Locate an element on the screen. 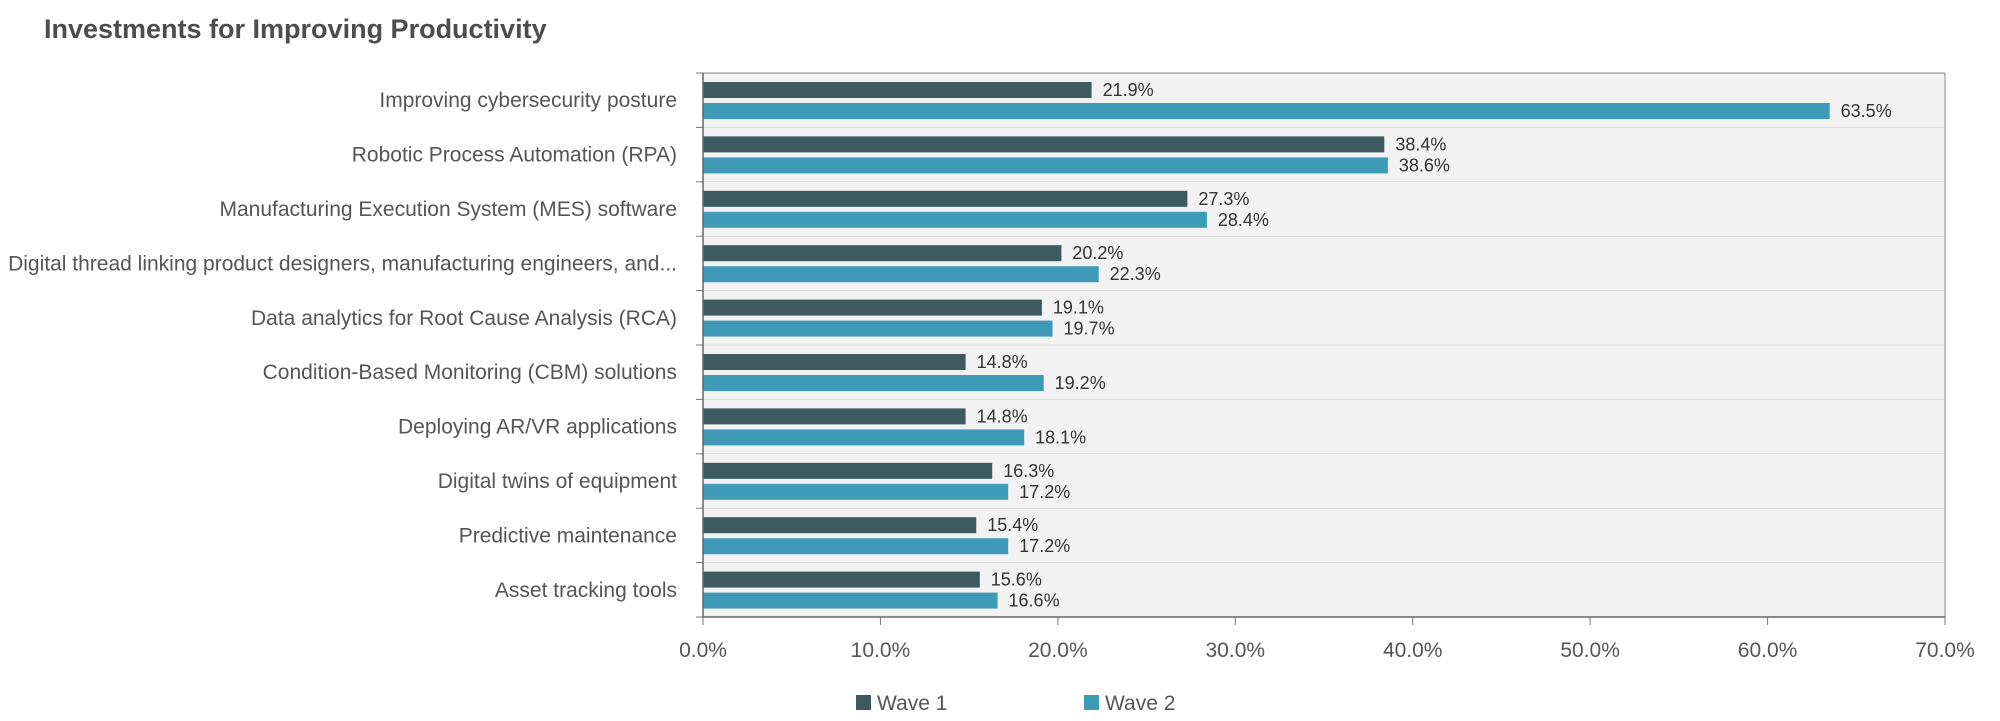 The image size is (2000, 721). category-label: Asset tracking tools is located at coordinates (586, 590).